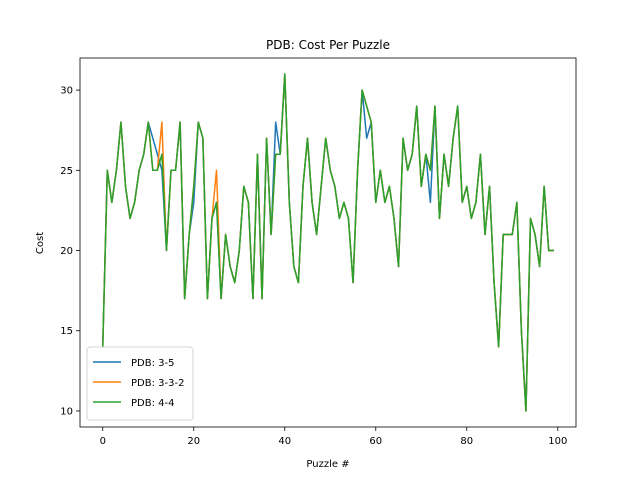 The image size is (640, 480). What do you see at coordinates (40, 243) in the screenshot?
I see `y-axis-label: Cost` at bounding box center [40, 243].